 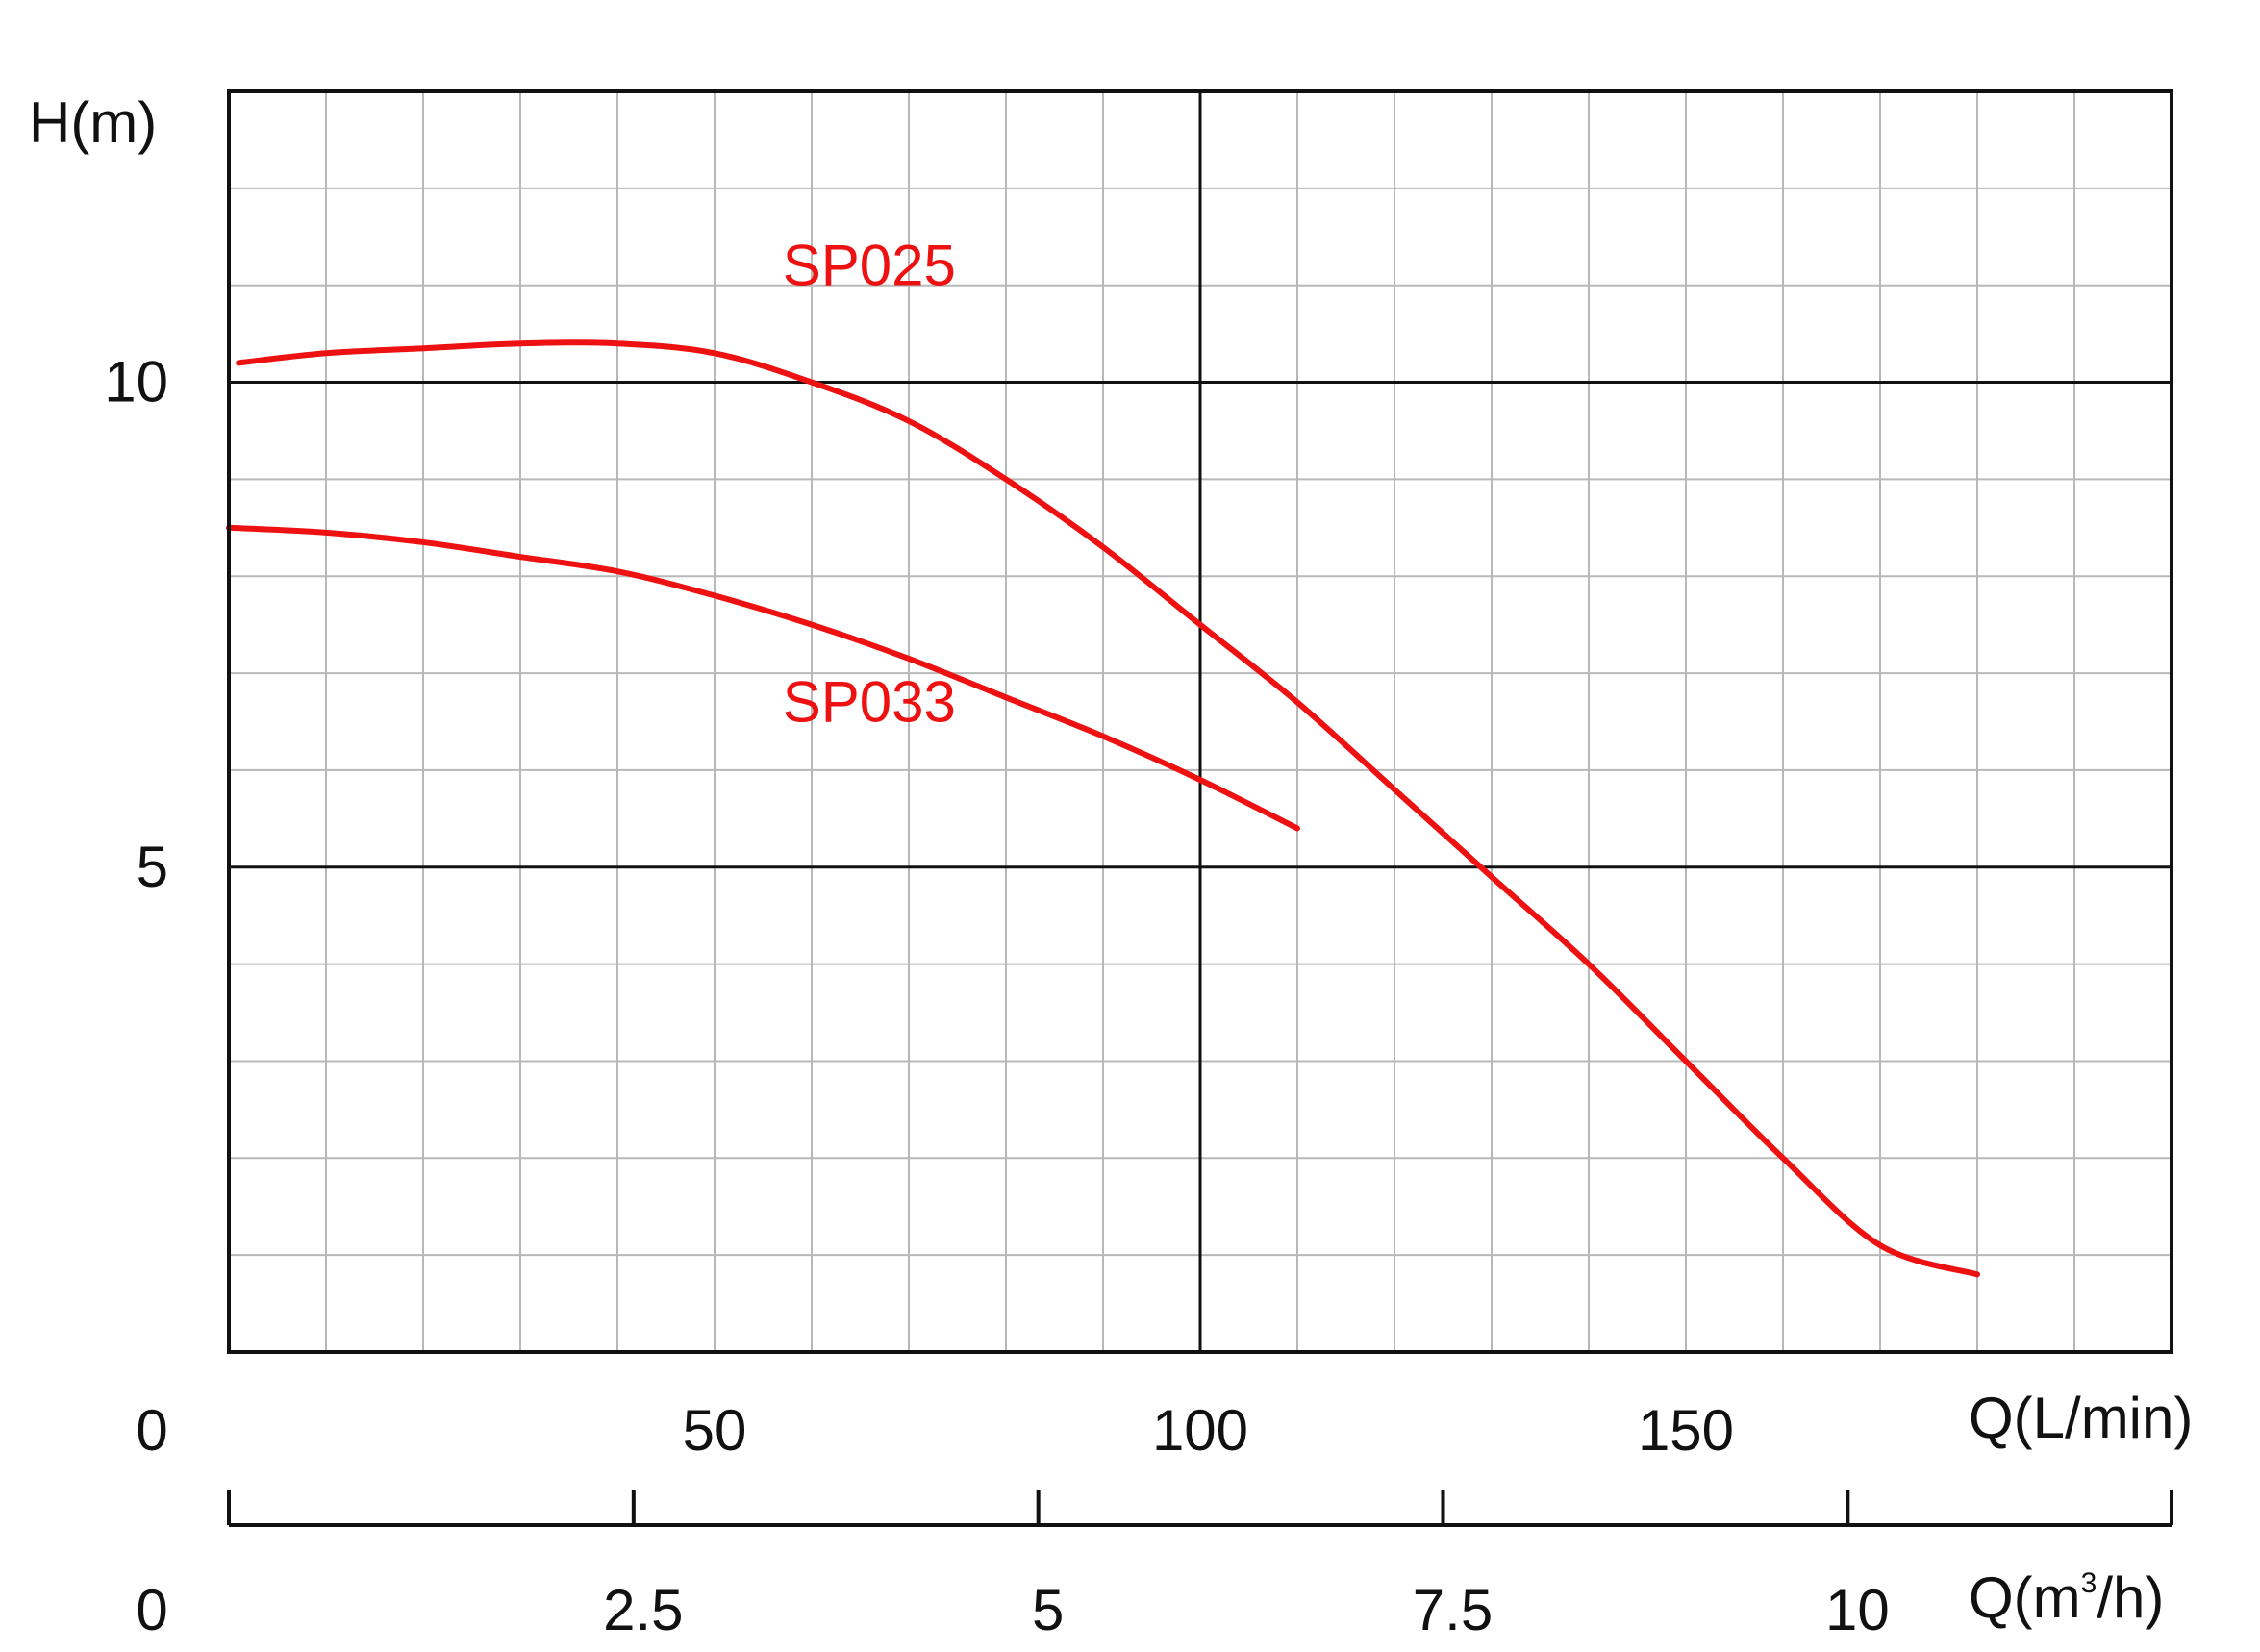 What do you see at coordinates (763, 678) in the screenshot?
I see `series-line-sp033` at bounding box center [763, 678].